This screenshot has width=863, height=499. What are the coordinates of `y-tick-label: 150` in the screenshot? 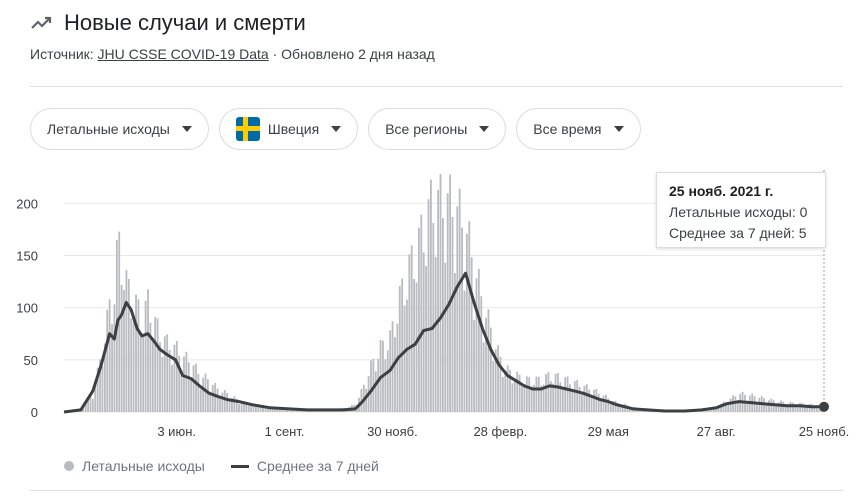 It's located at (27, 255).